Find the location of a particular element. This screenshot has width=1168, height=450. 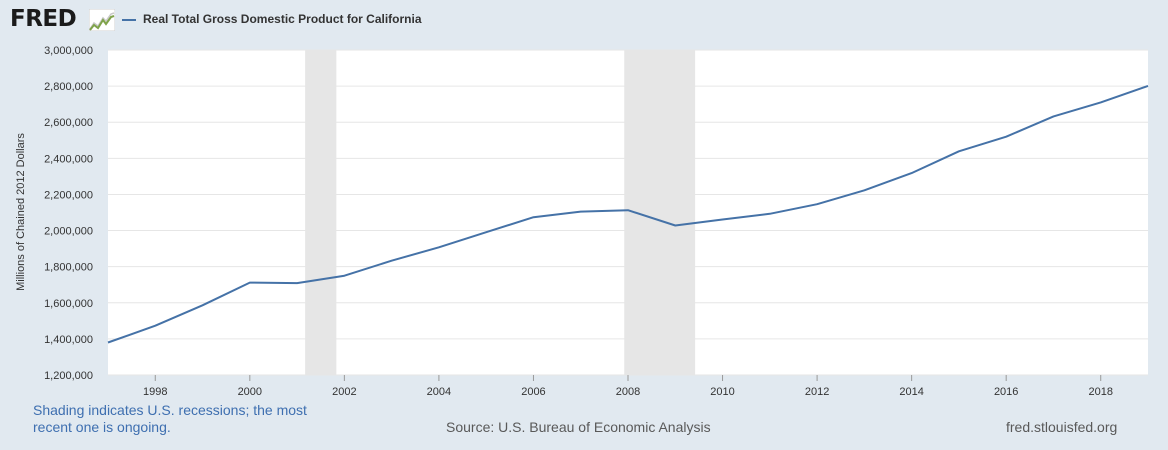

x-tick-label: 2002 is located at coordinates (344, 392).